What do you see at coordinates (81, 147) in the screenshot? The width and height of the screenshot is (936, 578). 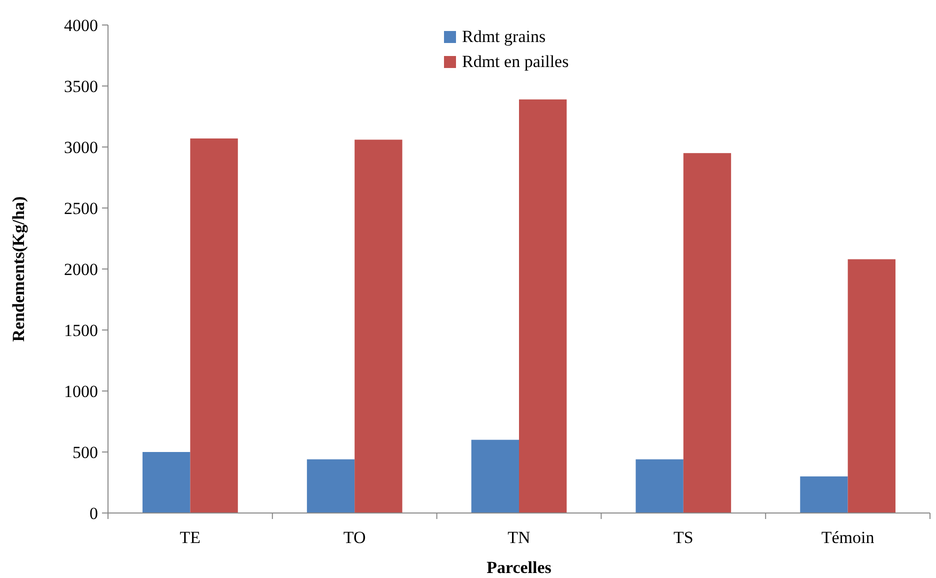 I see `y-tick-label: 3000` at bounding box center [81, 147].